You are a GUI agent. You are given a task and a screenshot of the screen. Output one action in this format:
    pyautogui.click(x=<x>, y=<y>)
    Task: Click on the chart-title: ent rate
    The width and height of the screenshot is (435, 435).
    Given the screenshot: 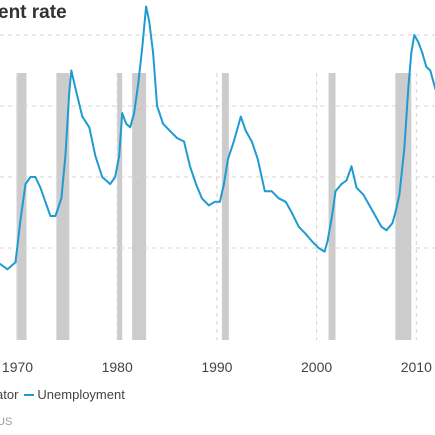 What is the action you would take?
    pyautogui.click(x=33, y=12)
    